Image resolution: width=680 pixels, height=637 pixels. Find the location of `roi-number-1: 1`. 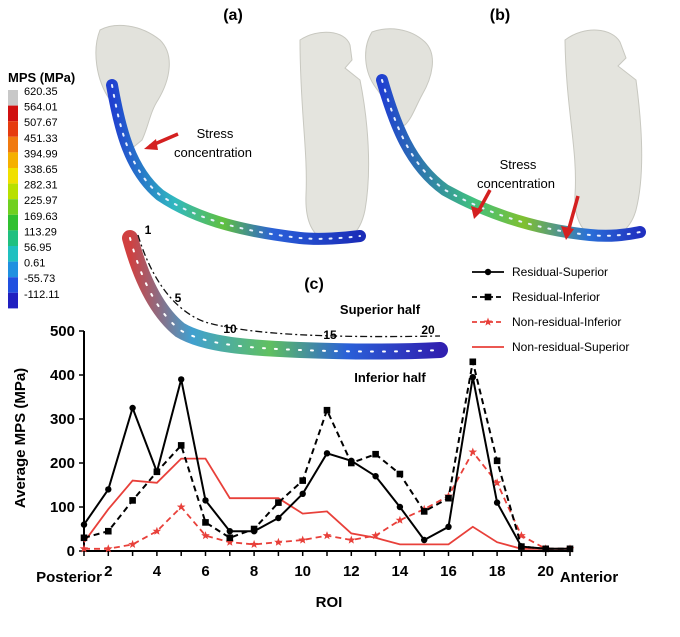

roi-number-1: 1 is located at coordinates (148, 230).